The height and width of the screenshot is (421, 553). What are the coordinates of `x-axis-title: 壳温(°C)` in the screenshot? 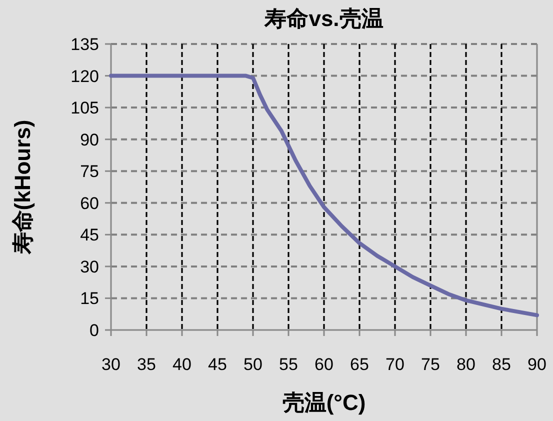 It's located at (324, 402).